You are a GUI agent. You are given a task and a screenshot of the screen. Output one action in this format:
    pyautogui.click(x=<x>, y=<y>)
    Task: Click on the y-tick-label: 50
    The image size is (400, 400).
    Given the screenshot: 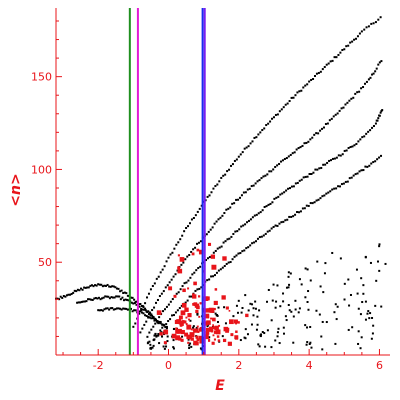 What is the action you would take?
    pyautogui.click(x=45, y=262)
    